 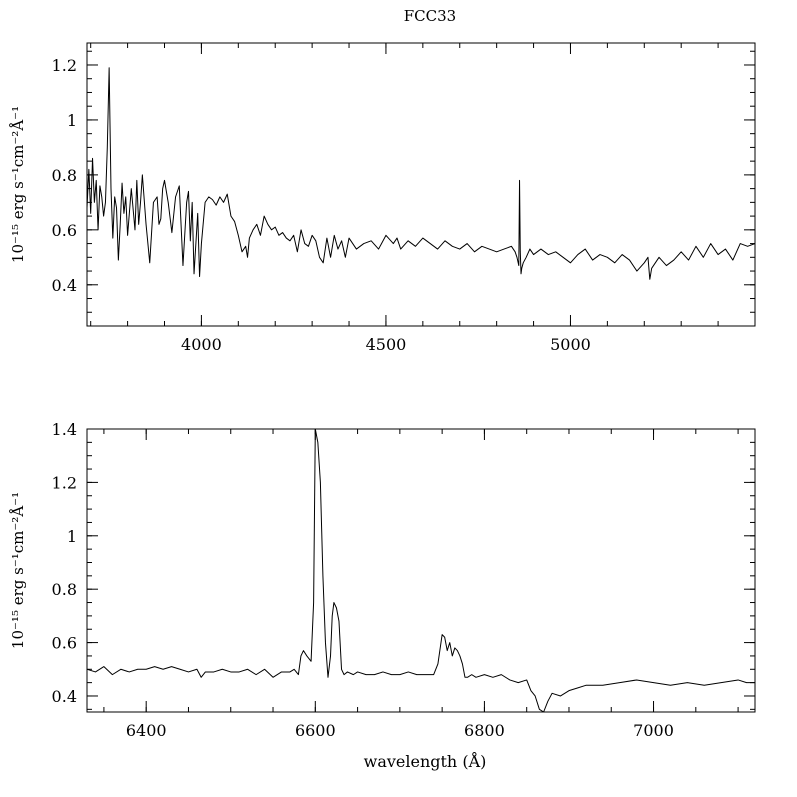 I want to click on x-tick-label: 6800, so click(x=484, y=730).